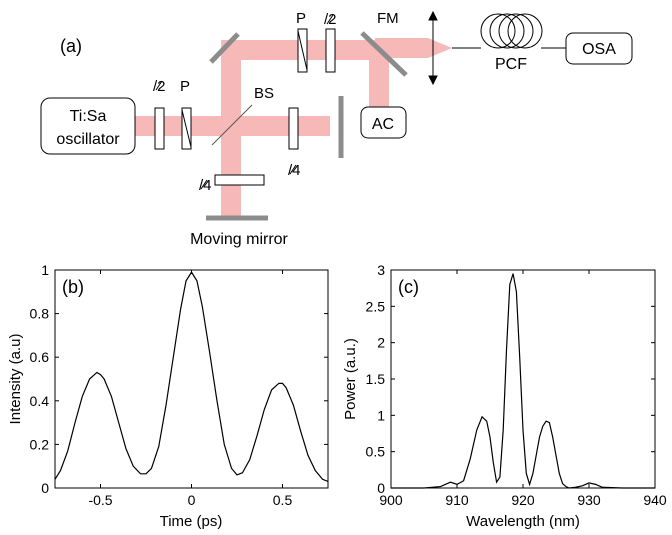 This screenshot has height=535, width=672. I want to click on moving-mirror-label: Moving mirror, so click(239, 239).